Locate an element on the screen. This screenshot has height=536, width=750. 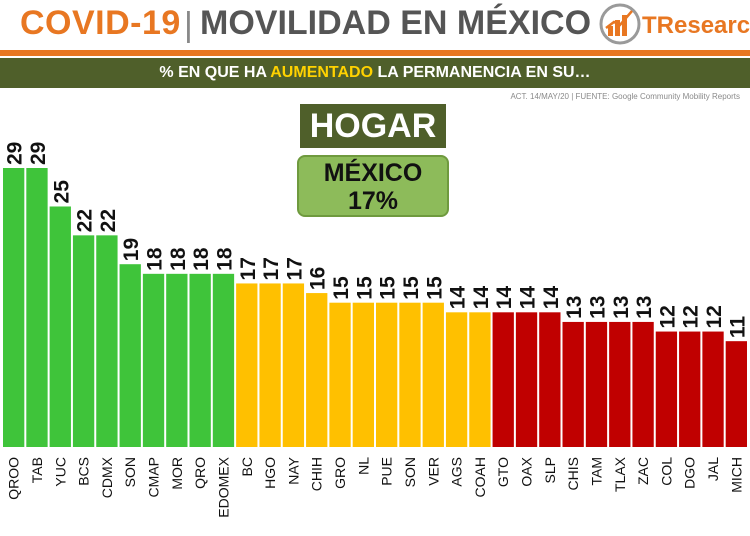
category-label: HOGAR is located at coordinates (373, 126).